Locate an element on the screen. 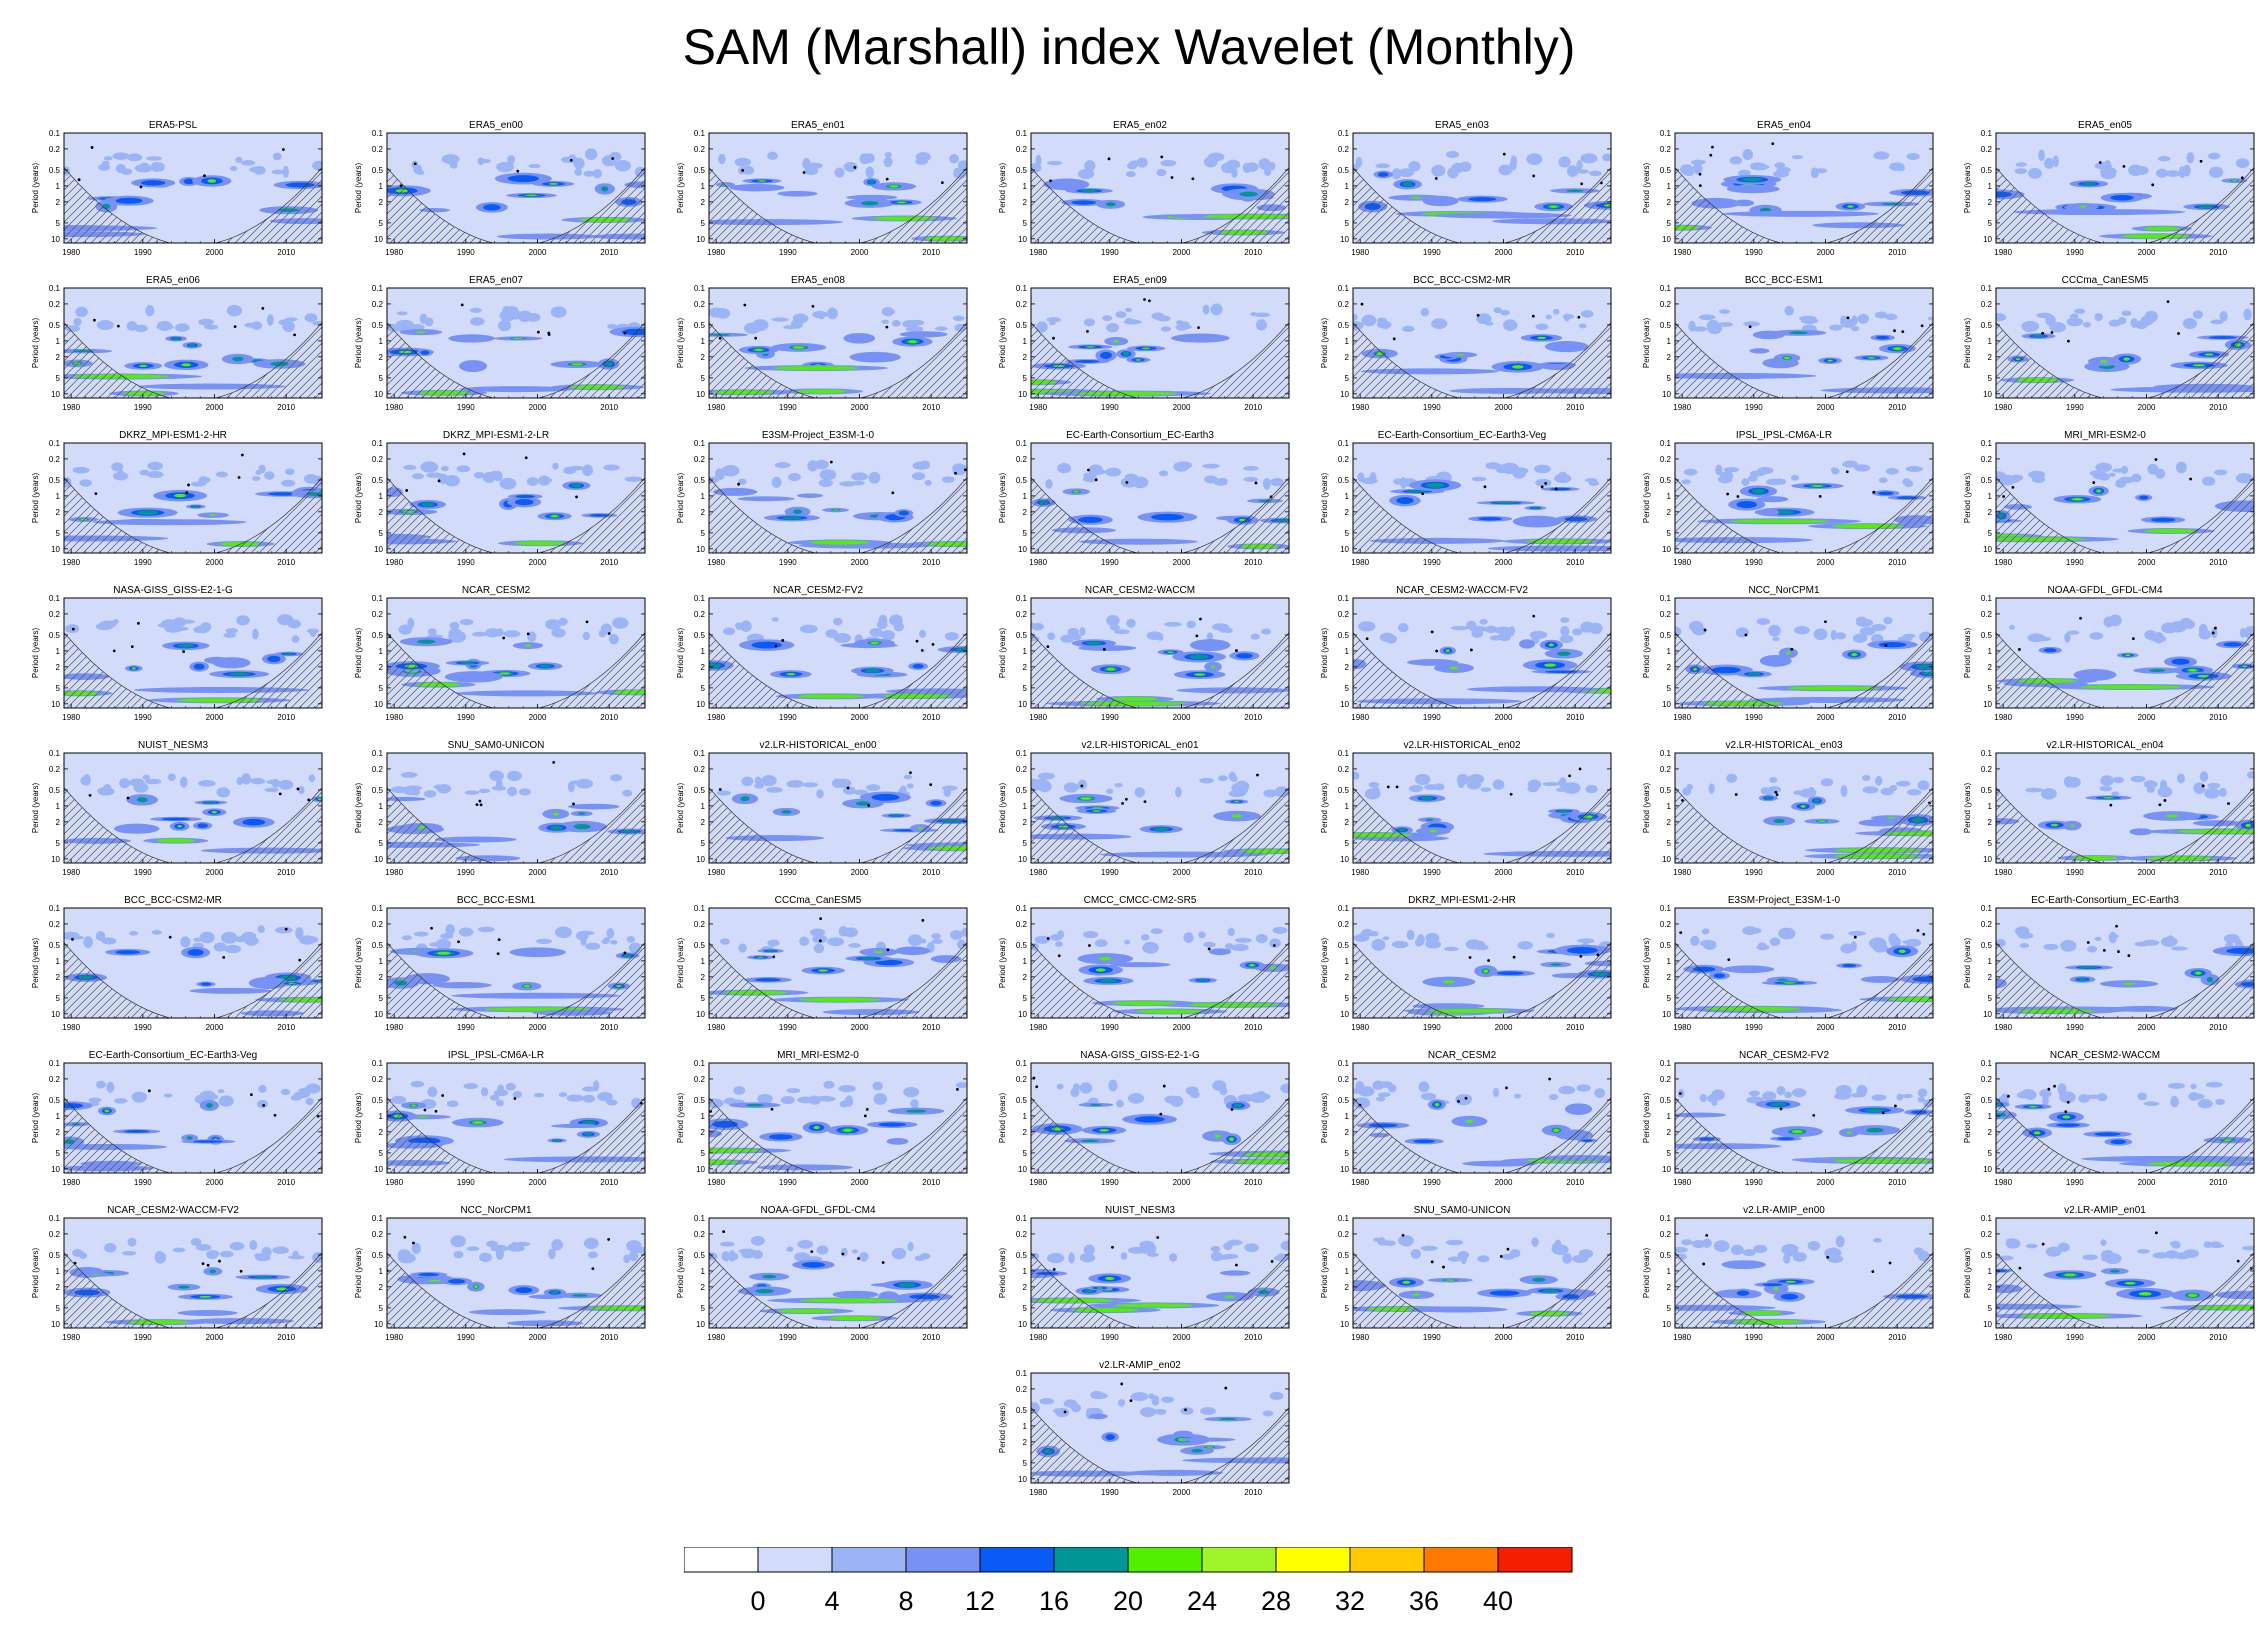 This screenshot has height=1635, width=2258. panel-title: NCAR_CESM2-WACCM-FV2 is located at coordinates (173, 1210).